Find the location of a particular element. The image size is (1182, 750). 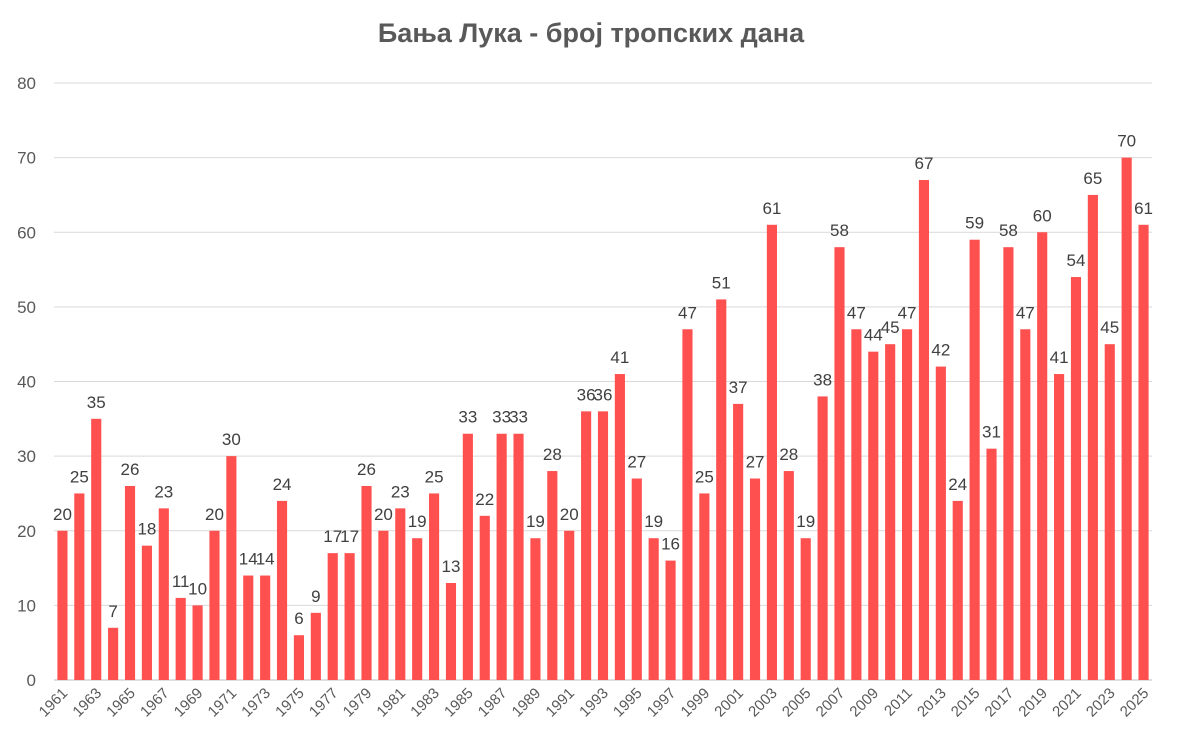

x-tick-label: 1971 is located at coordinates (223, 703).